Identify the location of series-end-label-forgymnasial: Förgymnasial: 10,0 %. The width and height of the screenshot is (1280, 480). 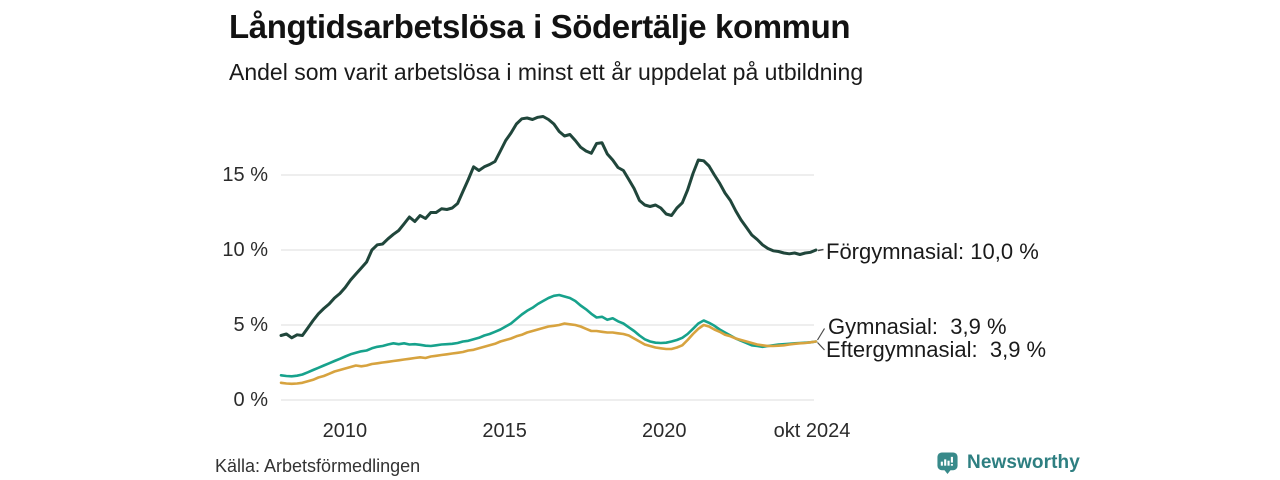
(932, 251).